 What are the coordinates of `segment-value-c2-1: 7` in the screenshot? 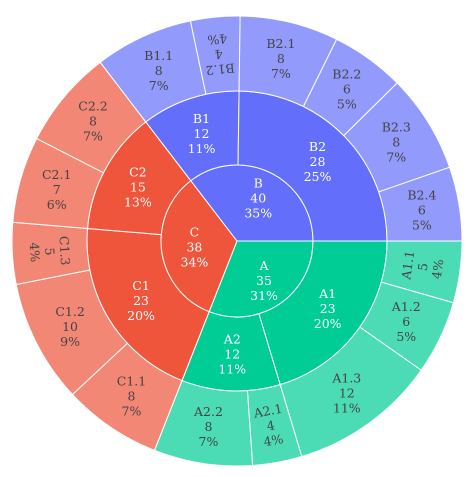 It's located at (57, 189).